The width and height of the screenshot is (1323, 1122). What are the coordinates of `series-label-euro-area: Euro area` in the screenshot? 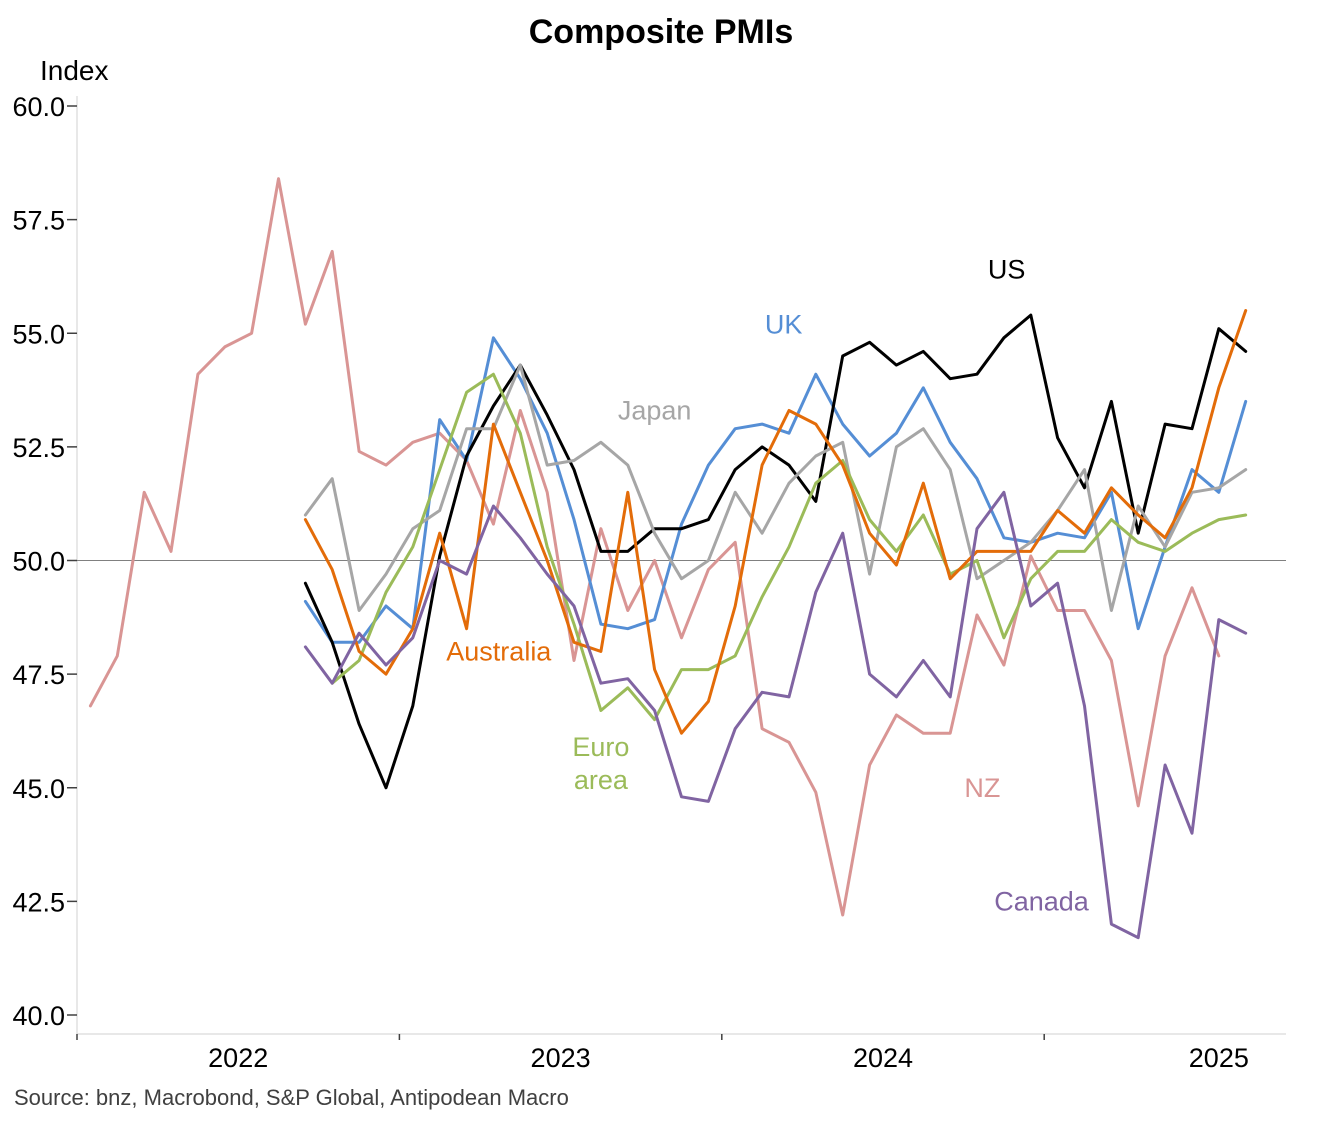 It's located at (600, 763).